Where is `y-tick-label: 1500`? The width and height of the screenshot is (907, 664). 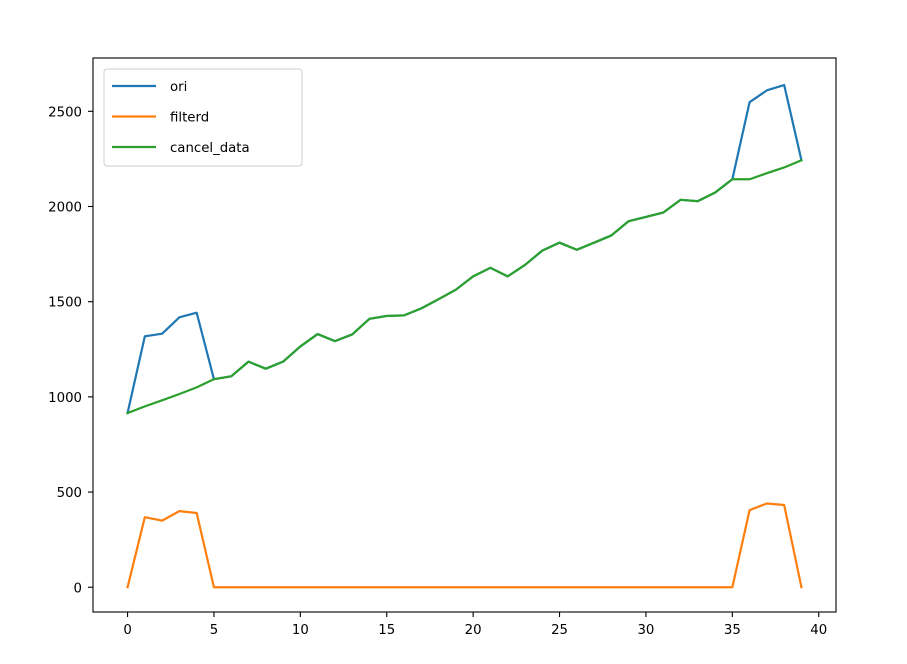 y-tick-label: 1500 is located at coordinates (65, 303).